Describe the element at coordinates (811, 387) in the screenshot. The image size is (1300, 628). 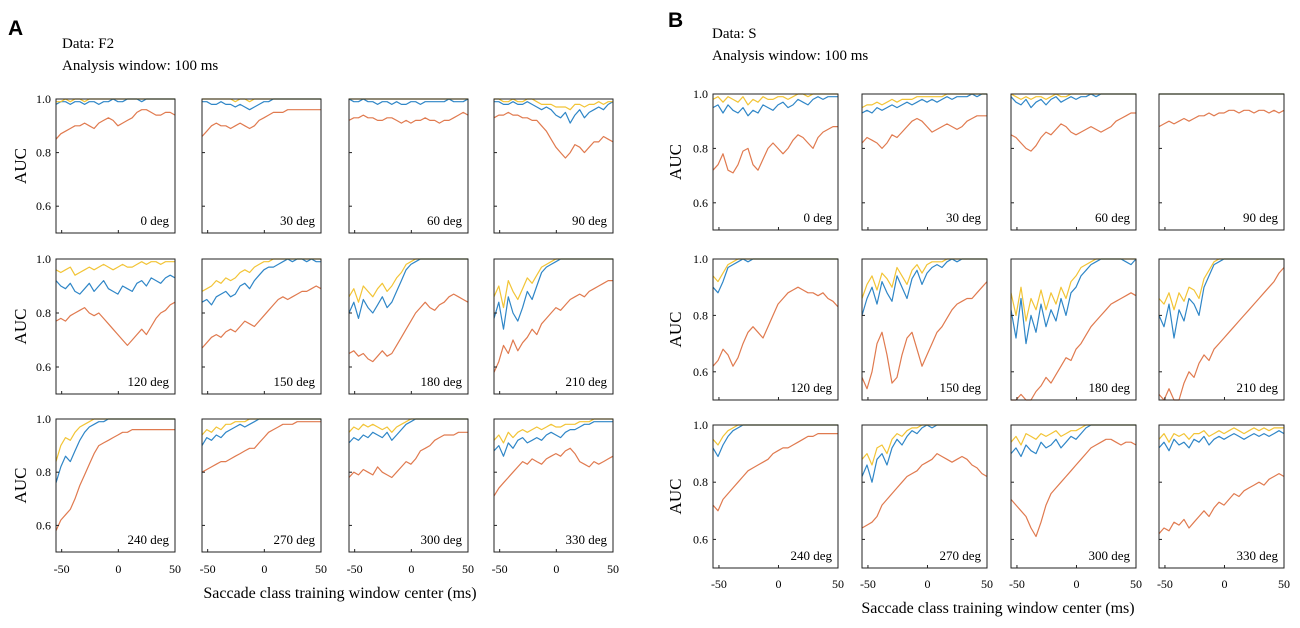
I see `subplot-angle-label: 120 deg` at that location.